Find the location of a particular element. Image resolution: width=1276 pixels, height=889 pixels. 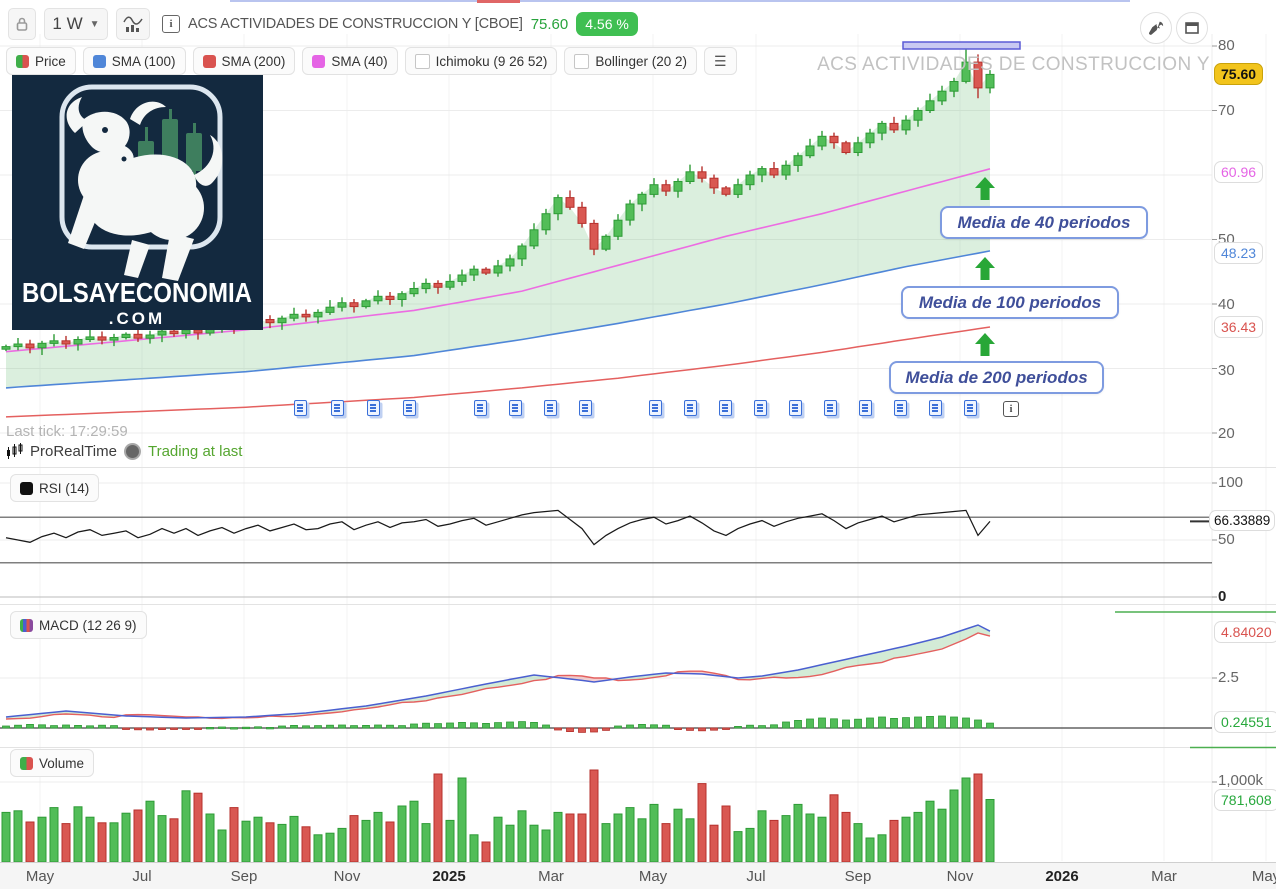

provider-name: ProRealTime is located at coordinates (73, 451).